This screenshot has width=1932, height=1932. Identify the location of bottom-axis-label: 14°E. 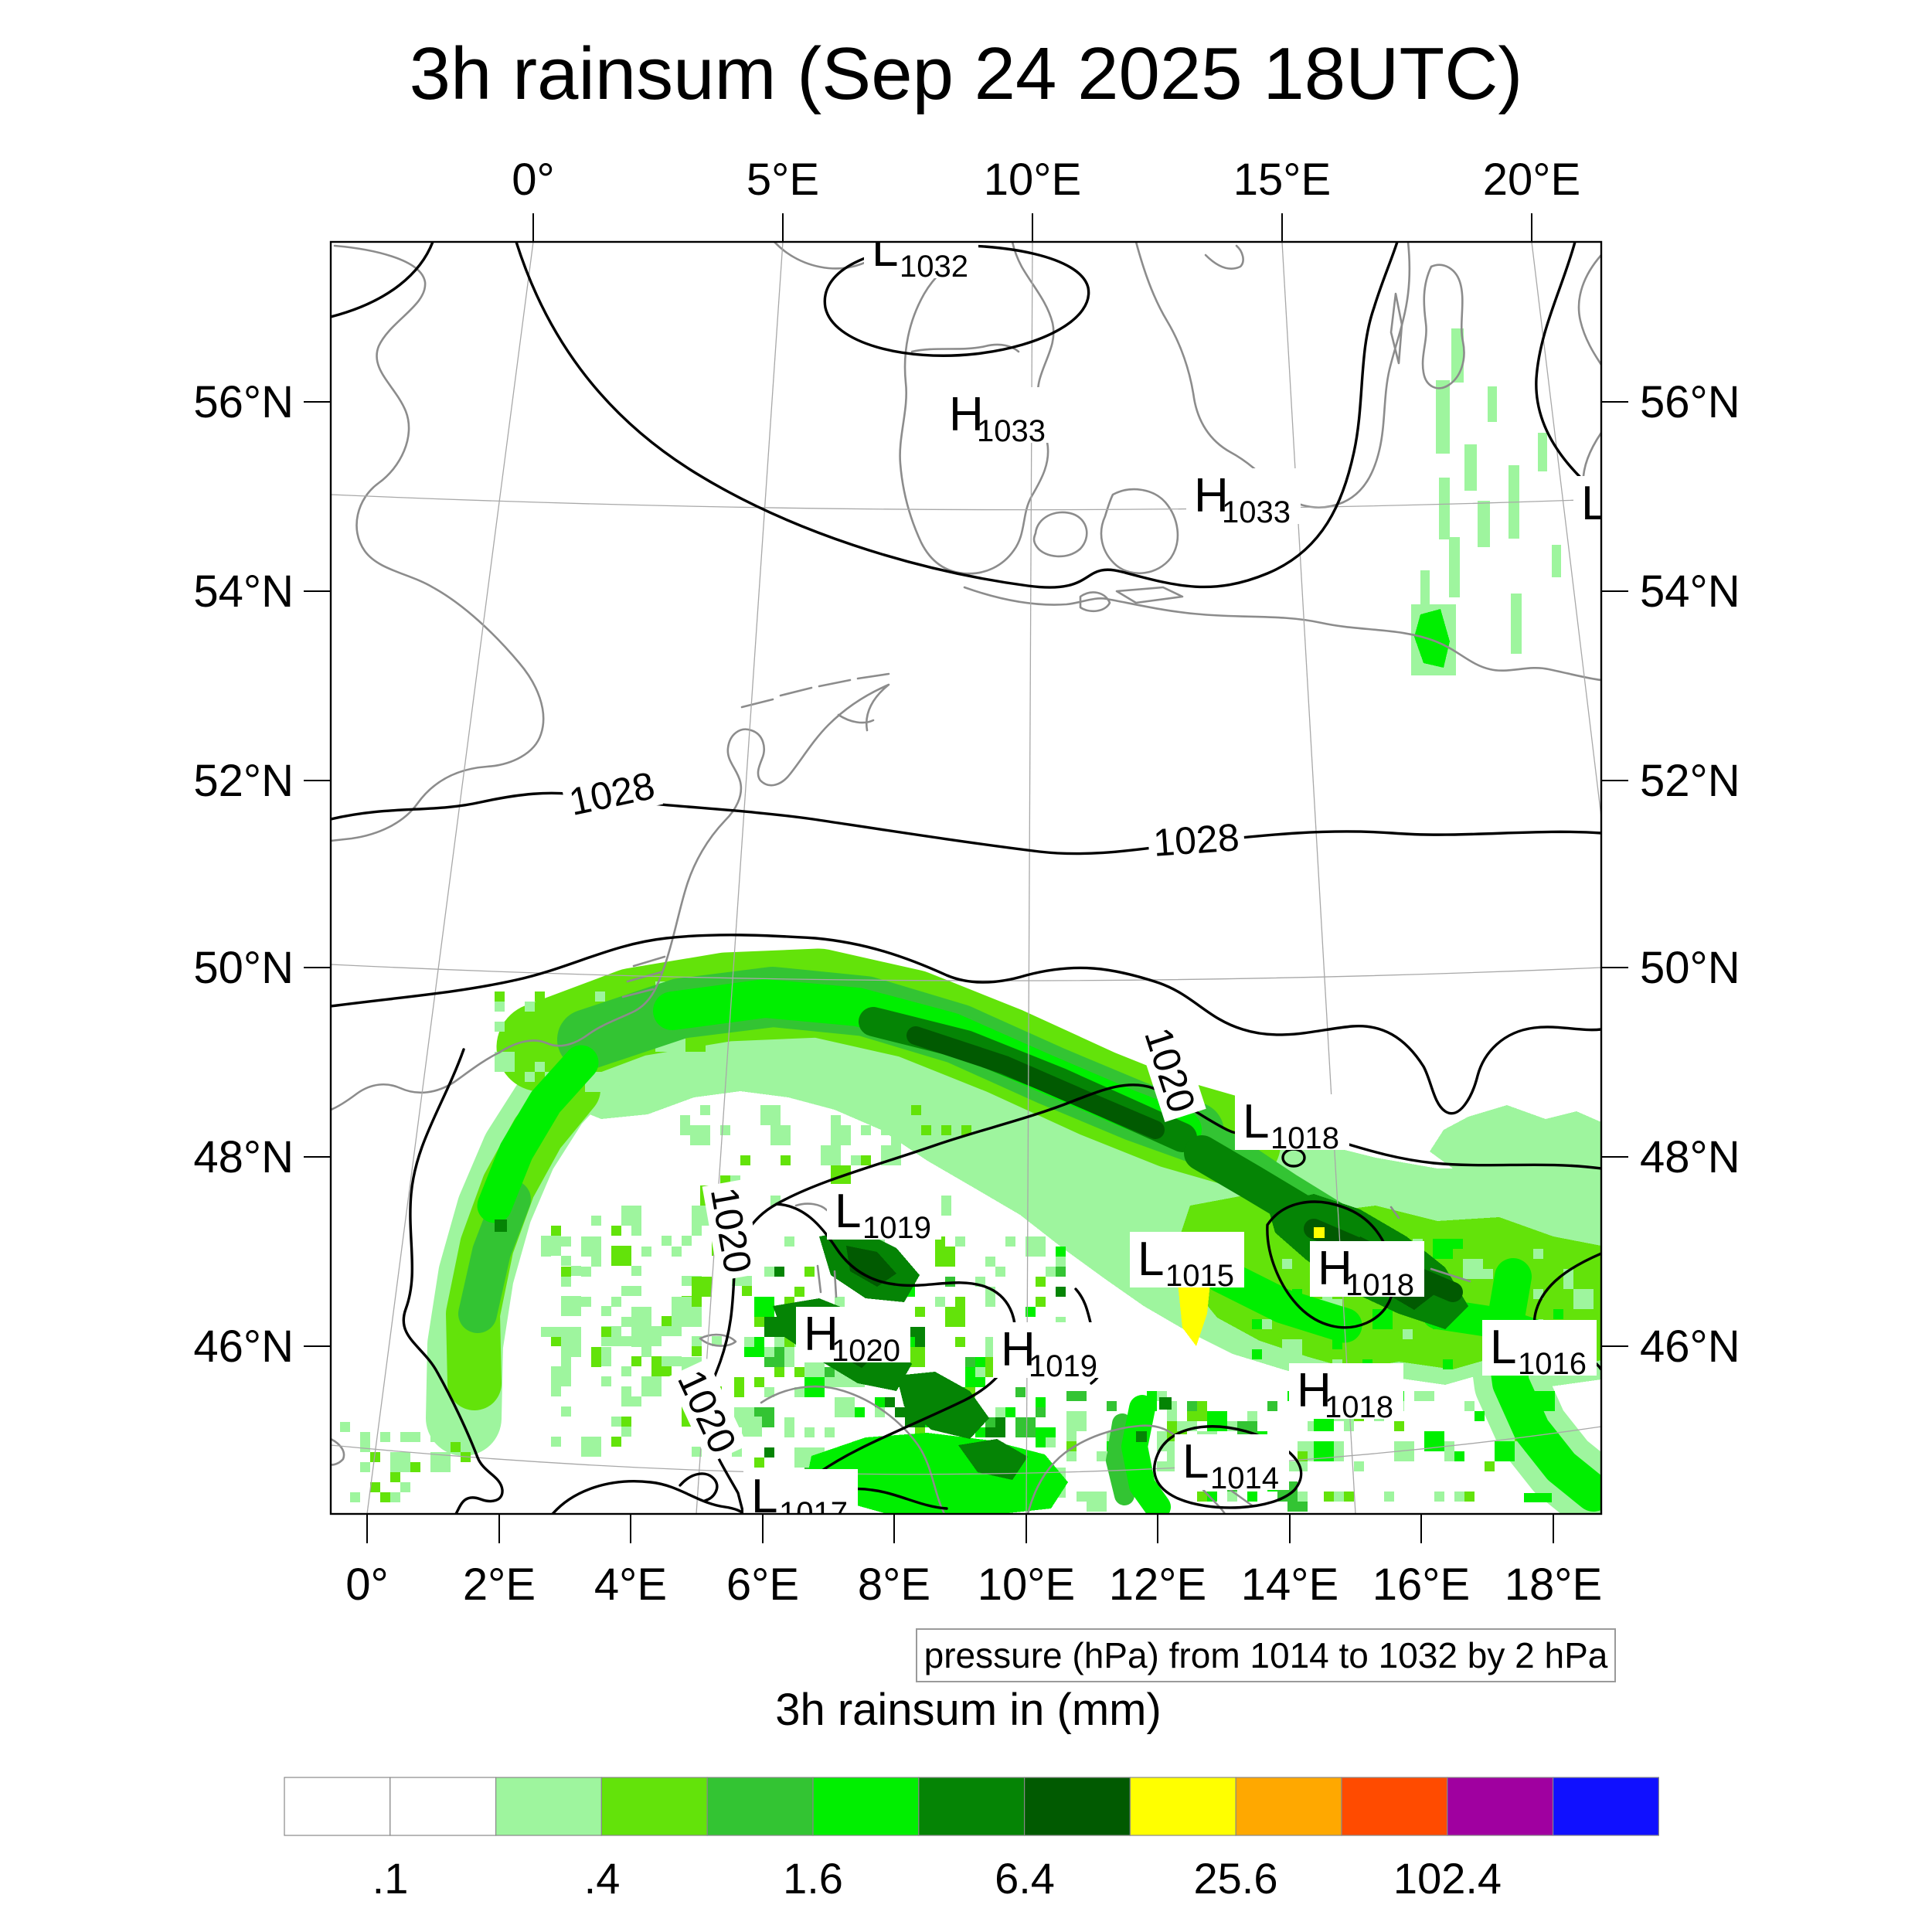
(1290, 1585).